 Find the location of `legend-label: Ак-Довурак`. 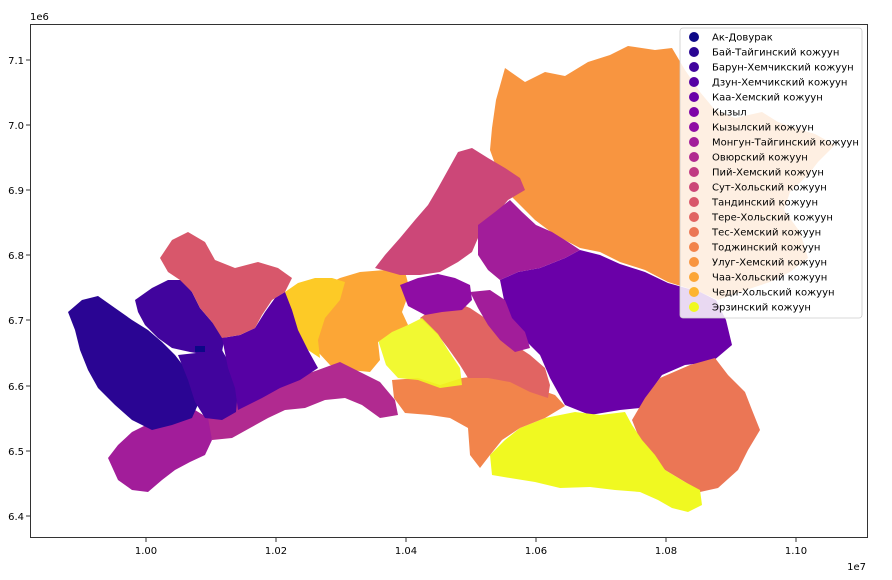

legend-label: Ак-Довурак is located at coordinates (742, 38).